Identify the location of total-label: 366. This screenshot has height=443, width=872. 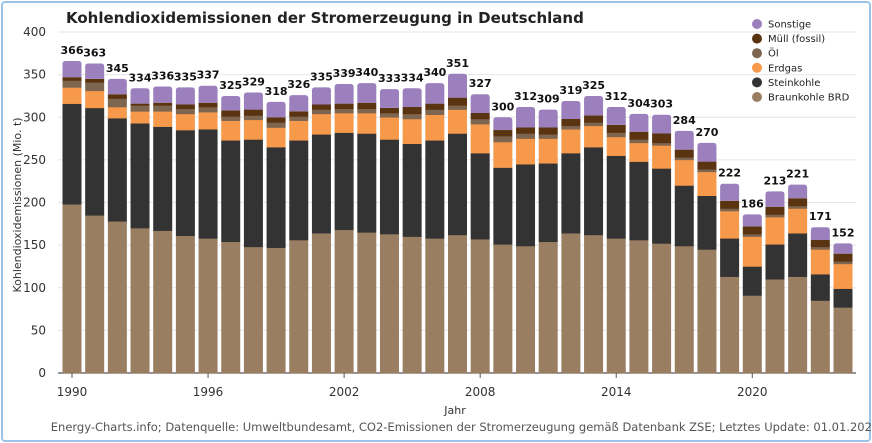
(72, 50).